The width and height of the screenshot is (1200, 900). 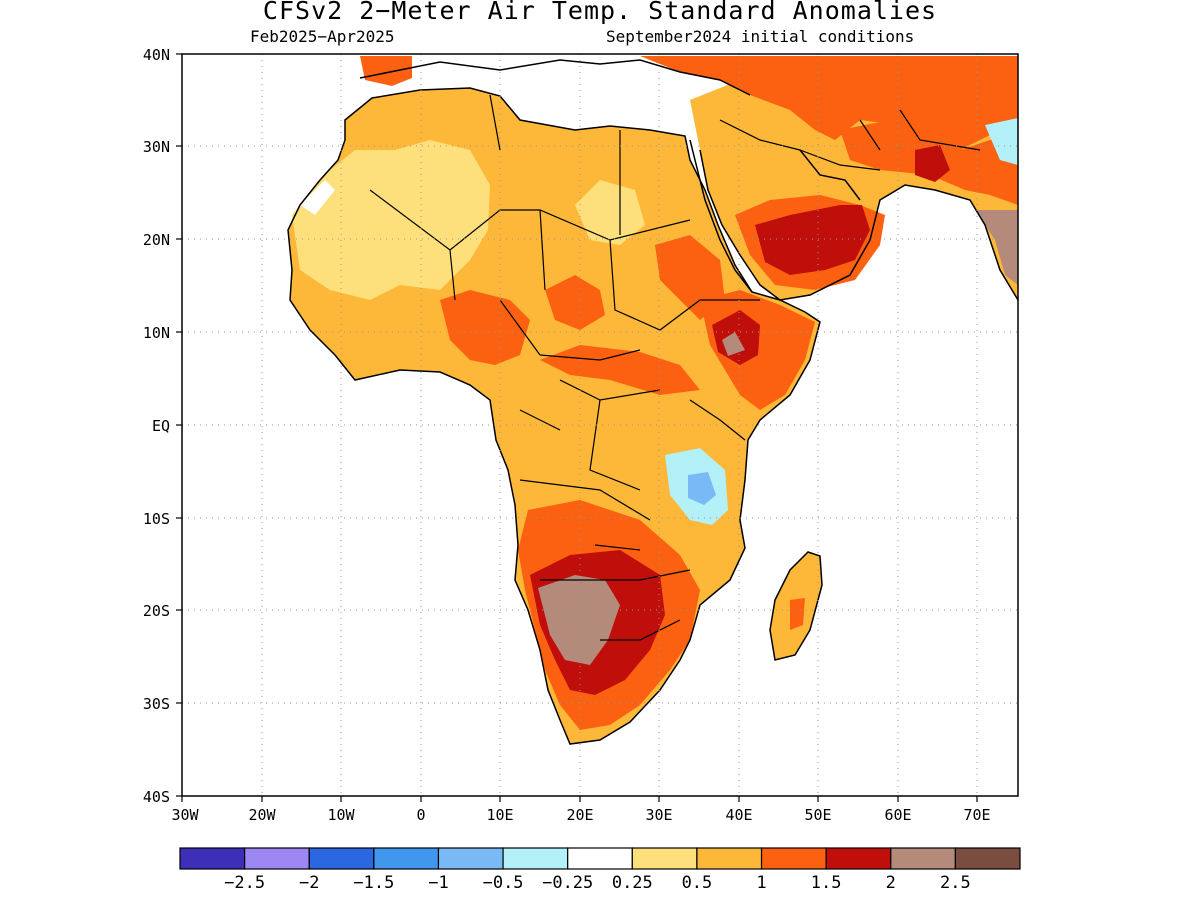 What do you see at coordinates (386, 71) in the screenshot?
I see `europe-edge` at bounding box center [386, 71].